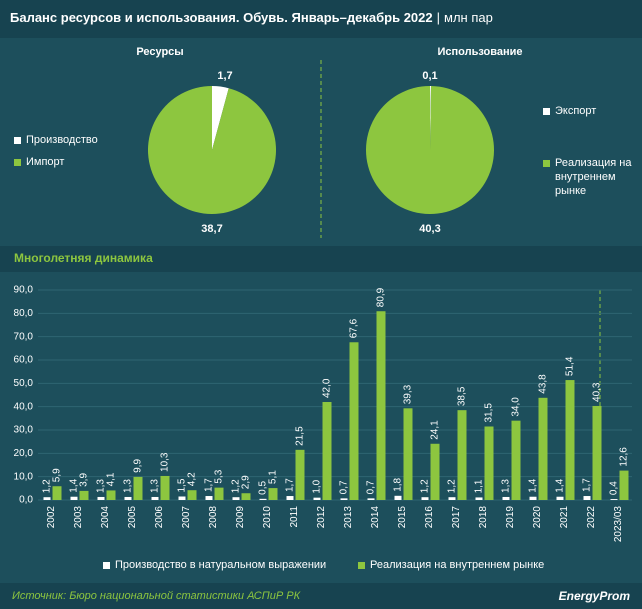 The height and width of the screenshot is (609, 642). I want to click on y-tick-label: 90,0, so click(24, 290).